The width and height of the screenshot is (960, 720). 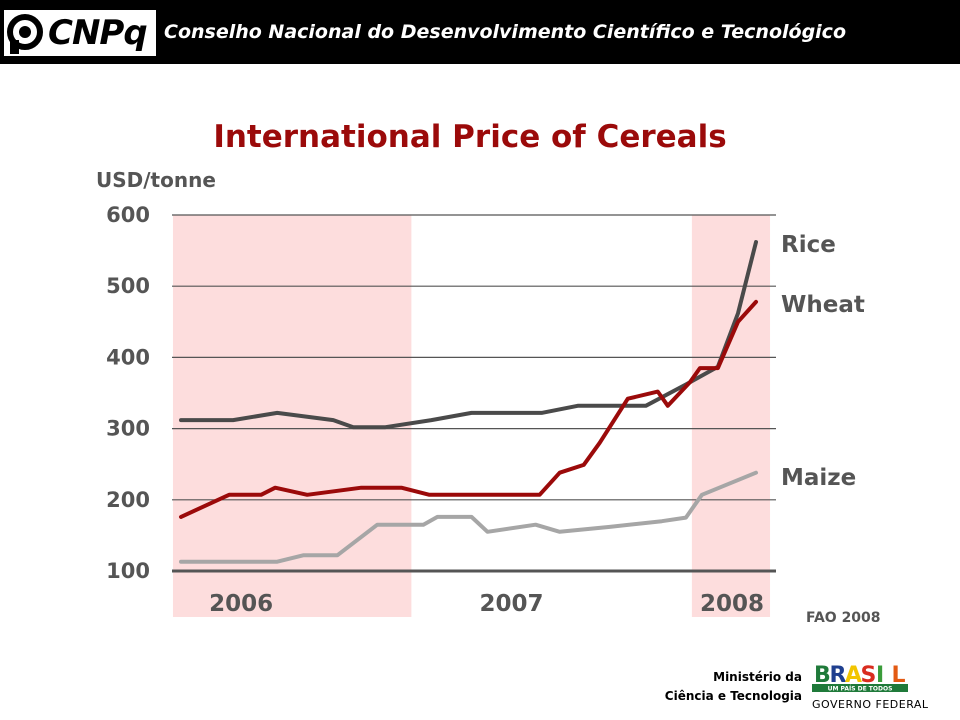 What do you see at coordinates (869, 675) in the screenshot?
I see `brasil-logo-letter: S` at bounding box center [869, 675].